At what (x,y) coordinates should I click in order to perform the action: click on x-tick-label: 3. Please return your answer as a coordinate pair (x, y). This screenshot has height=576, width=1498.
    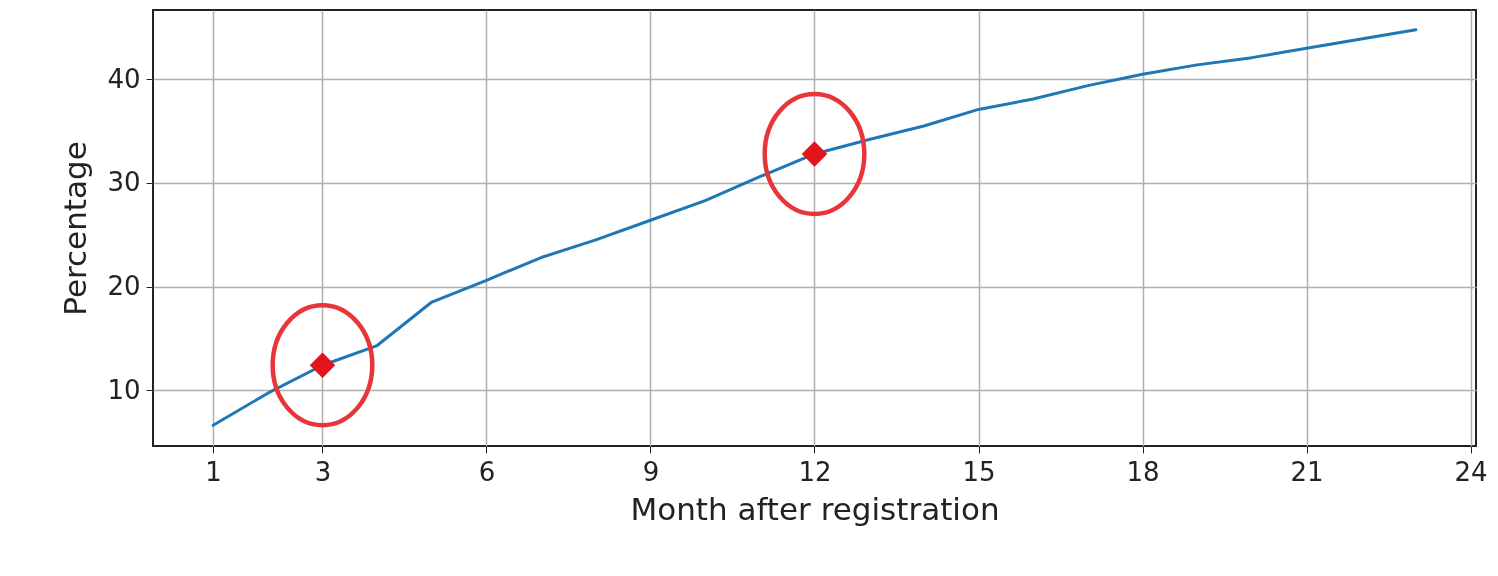
    Looking at the image, I should click on (323, 471).